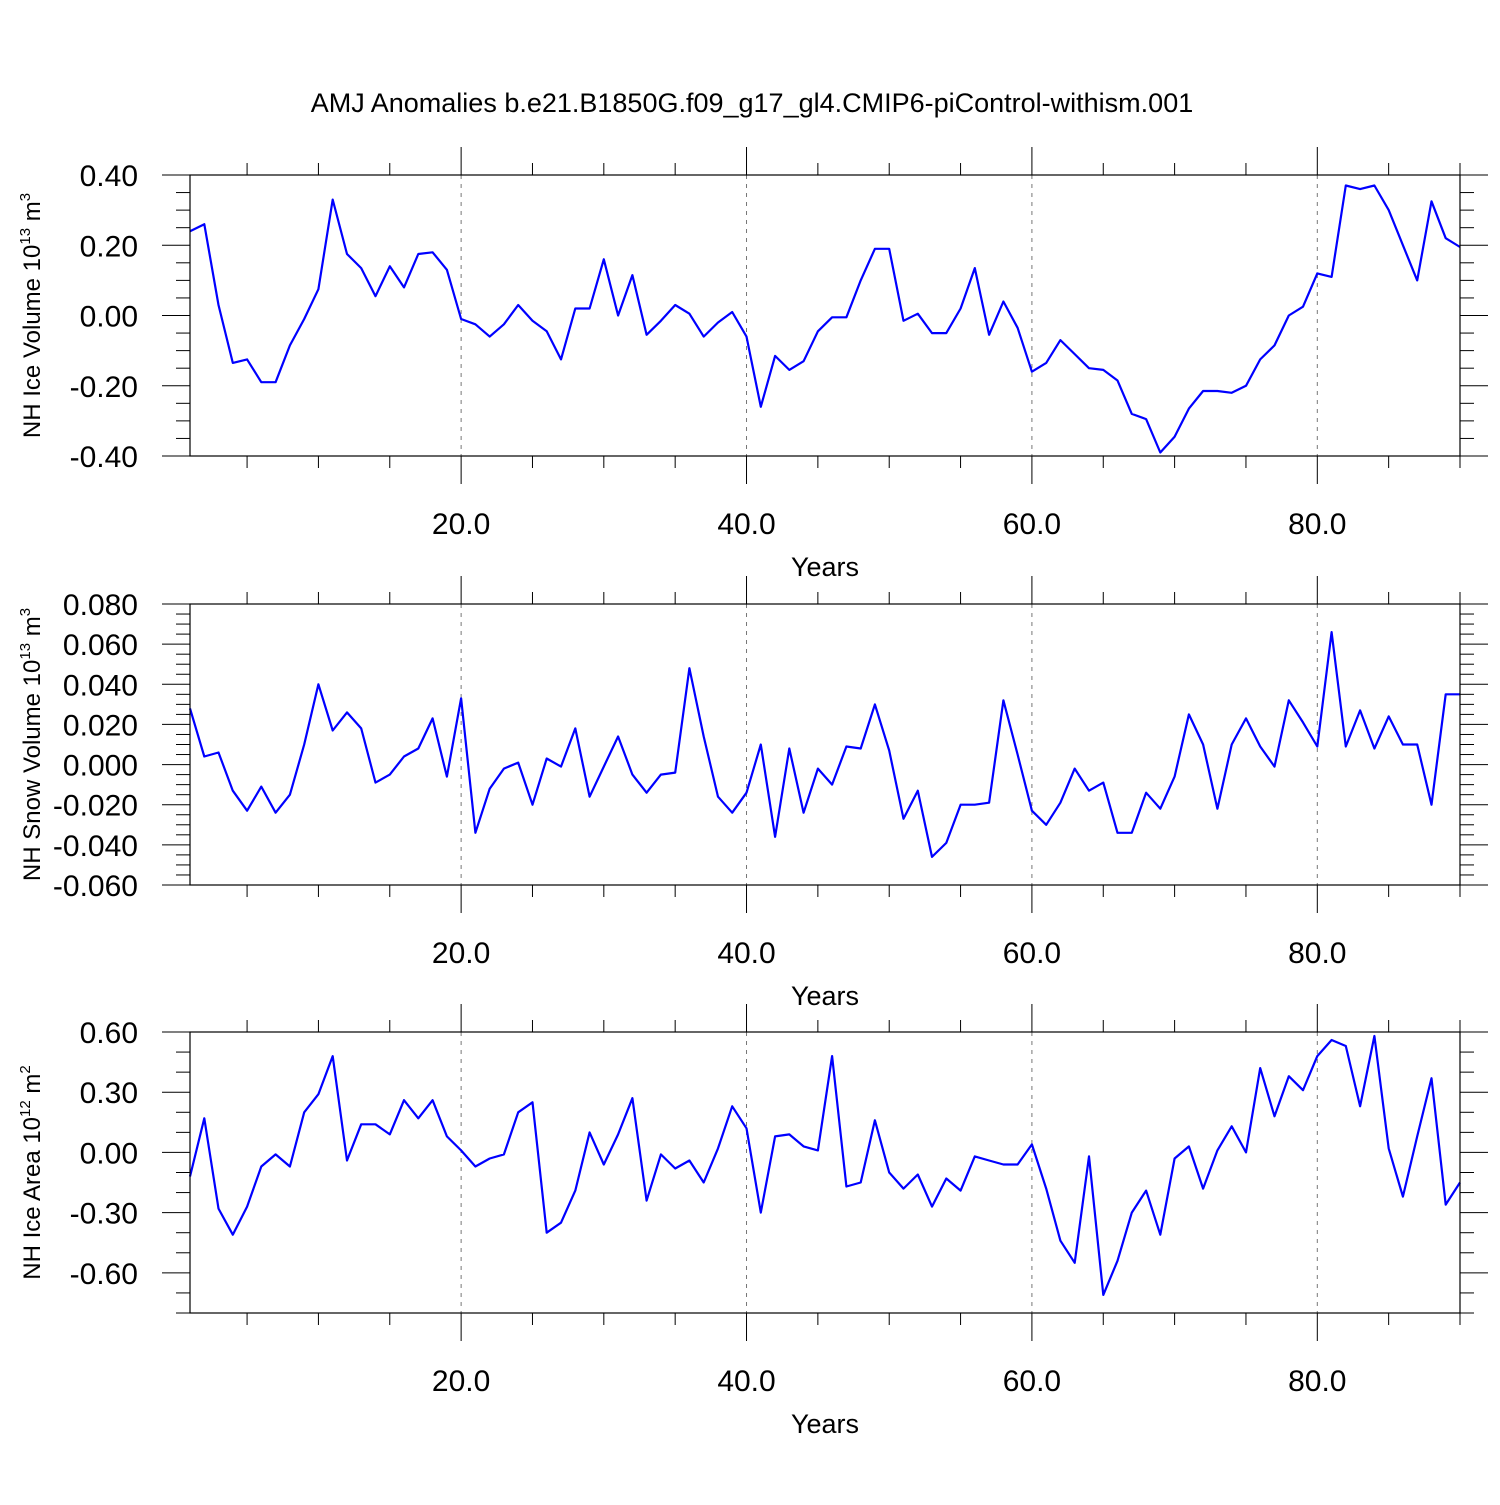  Describe the element at coordinates (104, 387) in the screenshot. I see `y-tick-label: -0.20` at that location.